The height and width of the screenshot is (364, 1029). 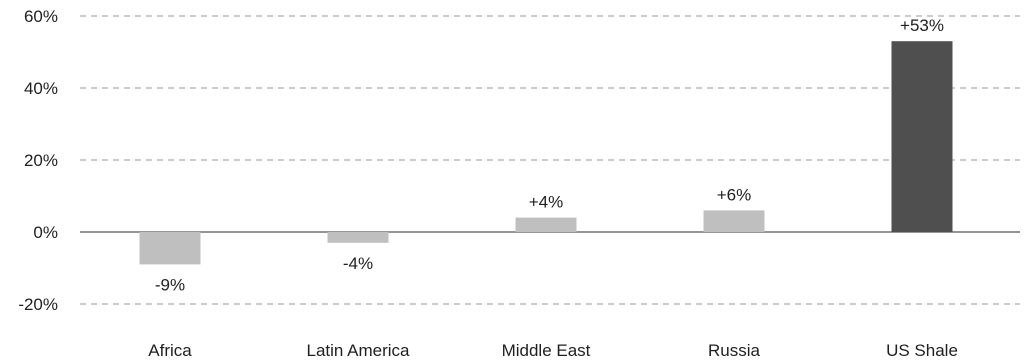 I want to click on category-label: US Shale, so click(x=922, y=350).